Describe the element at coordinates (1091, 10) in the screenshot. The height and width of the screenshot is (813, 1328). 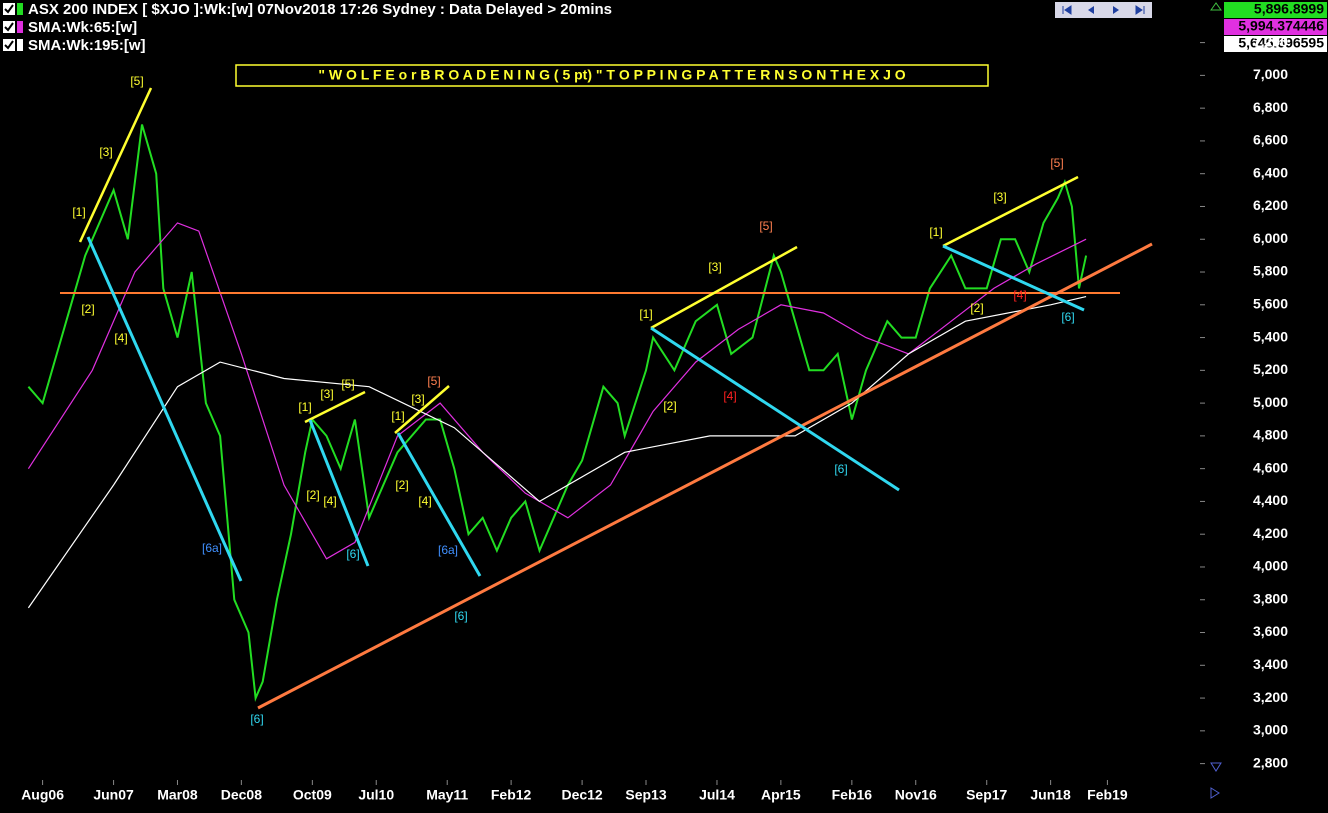
I see `nav-prev` at that location.